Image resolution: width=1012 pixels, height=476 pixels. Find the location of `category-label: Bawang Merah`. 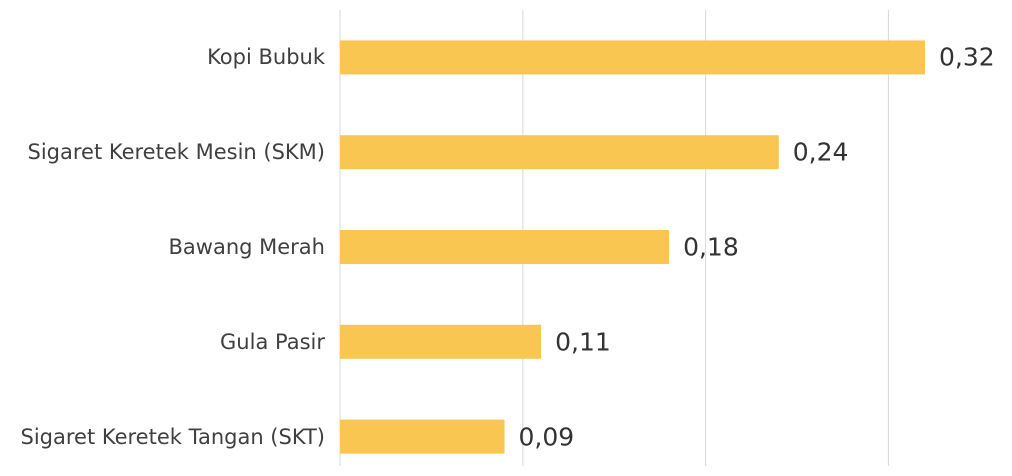

category-label: Bawang Merah is located at coordinates (247, 247).